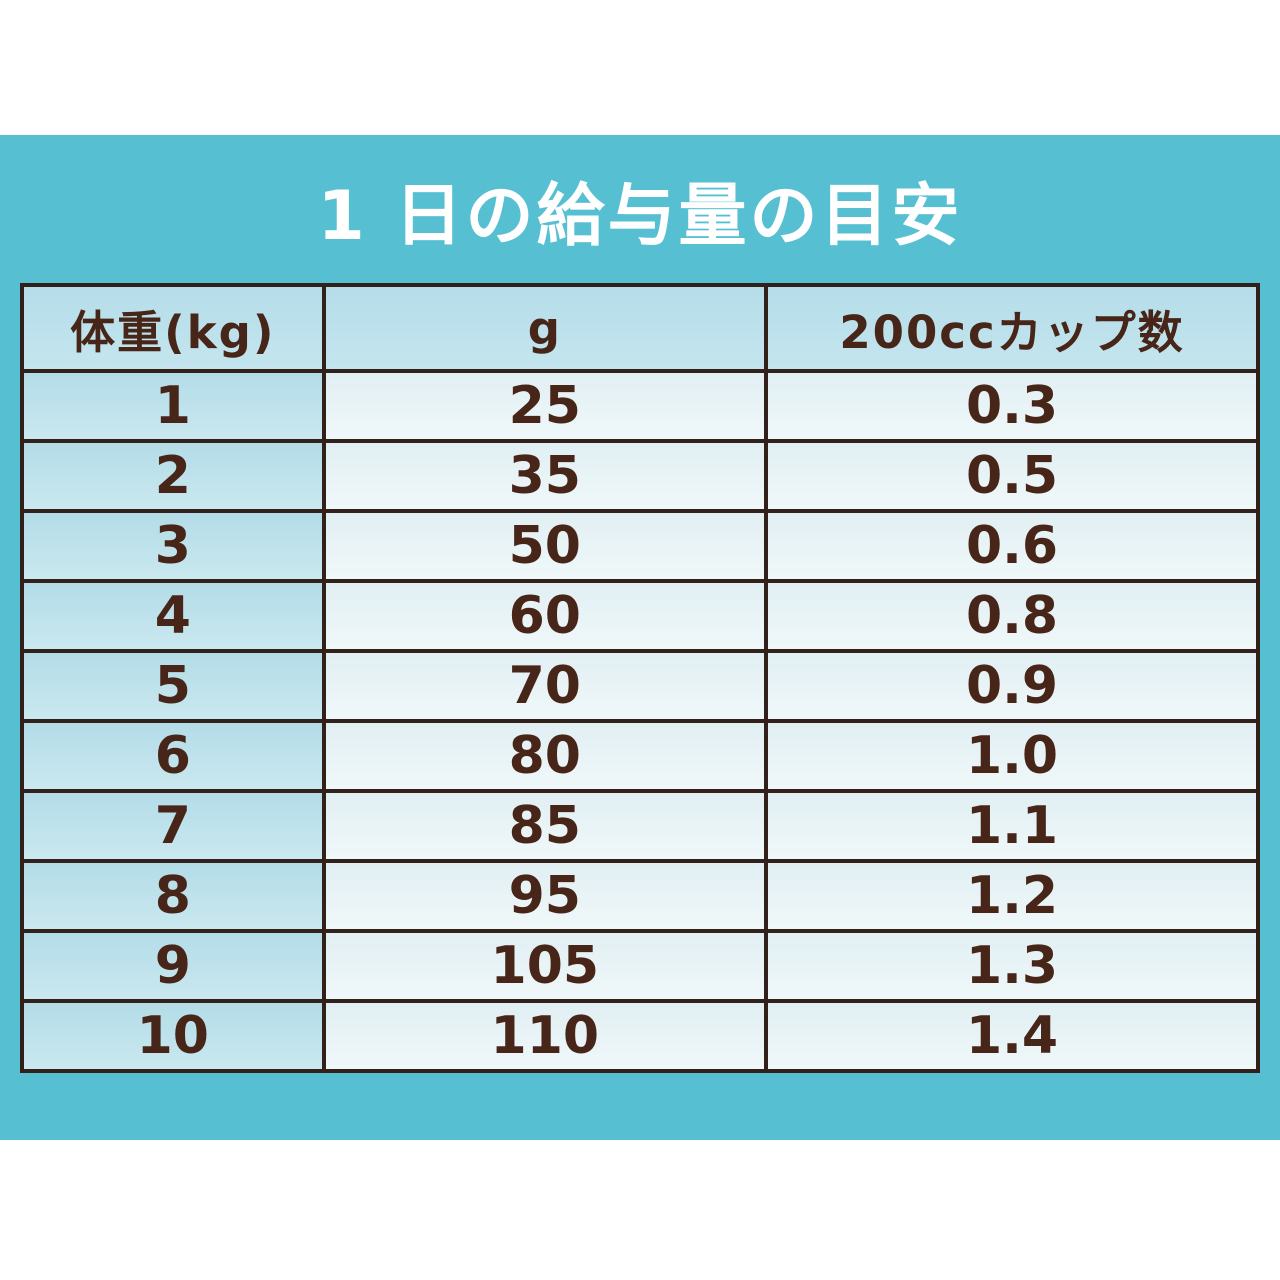  I want to click on header-grams: g, so click(545, 328).